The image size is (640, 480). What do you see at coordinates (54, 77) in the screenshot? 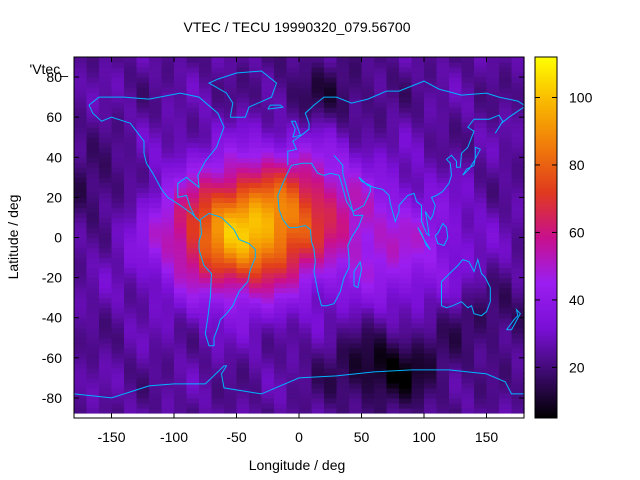
I see `y-tick-label: 80` at bounding box center [54, 77].